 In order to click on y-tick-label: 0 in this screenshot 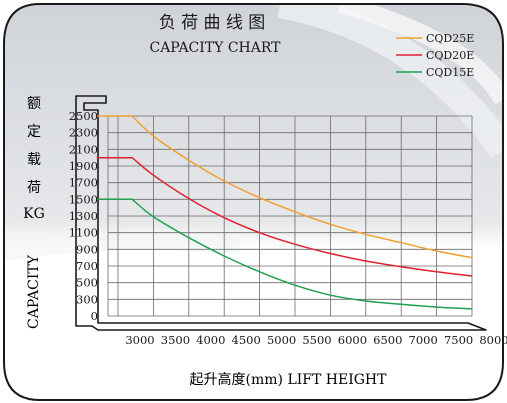, I will do `click(94, 316)`.